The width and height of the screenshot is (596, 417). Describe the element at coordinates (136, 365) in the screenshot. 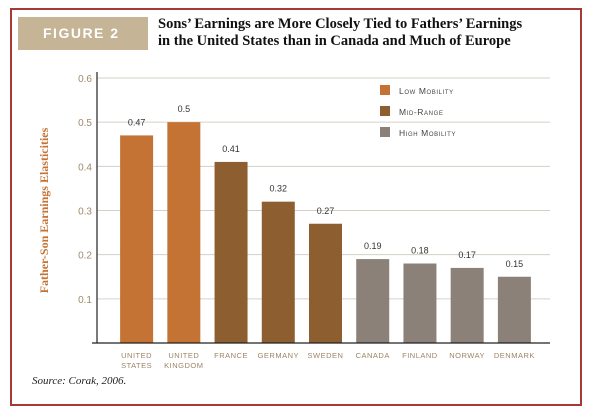

I see `x-tick-label: STATES` at that location.